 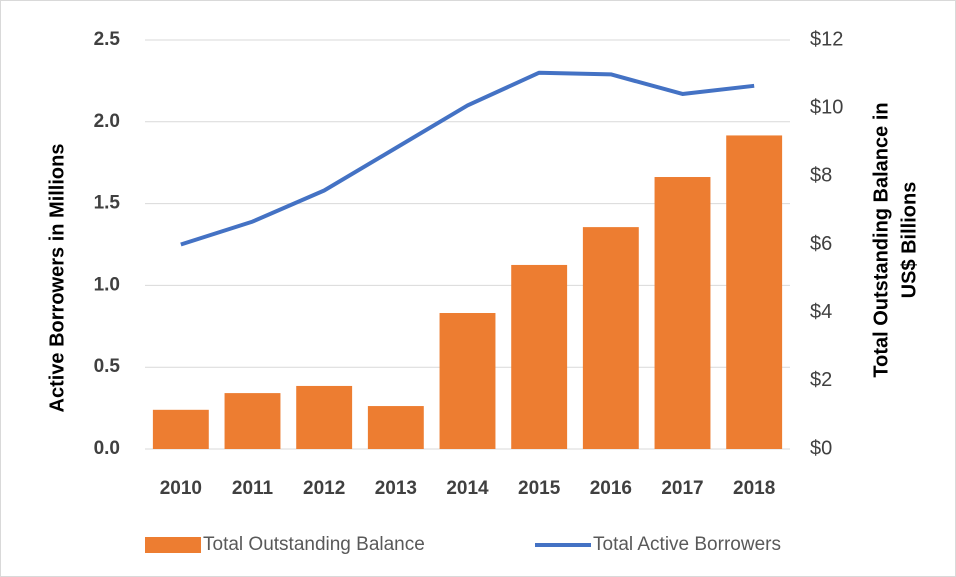 What do you see at coordinates (821, 380) in the screenshot?
I see `y2-tick-label: $2` at bounding box center [821, 380].